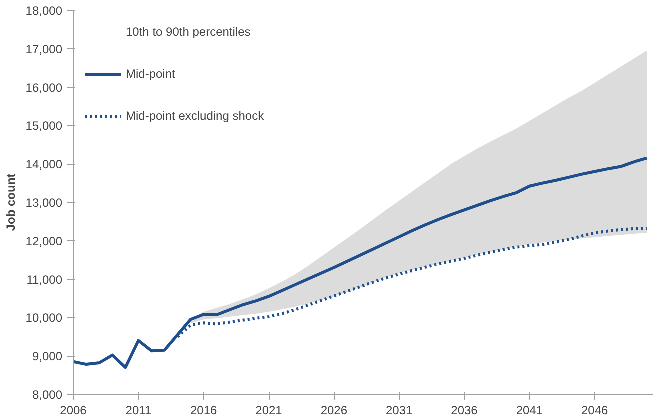 The image size is (668, 417). What do you see at coordinates (44, 279) in the screenshot?
I see `y-tick-label: 11,000` at bounding box center [44, 279].